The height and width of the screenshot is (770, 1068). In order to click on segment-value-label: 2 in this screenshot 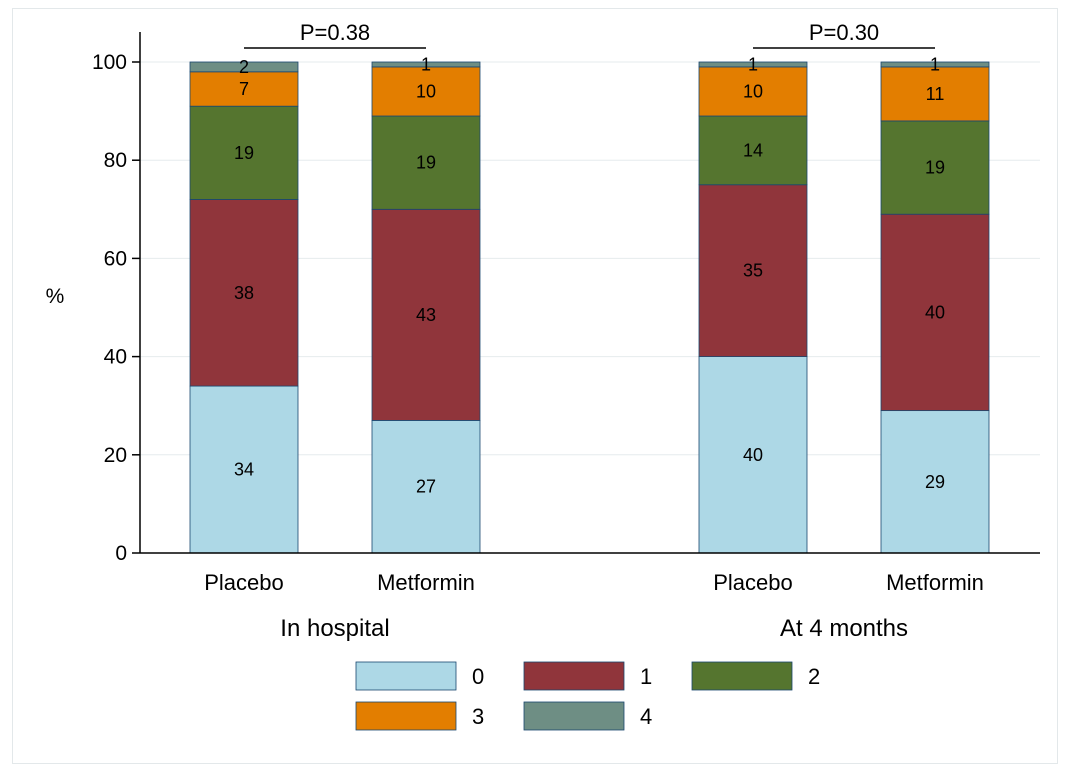, I will do `click(244, 67)`.